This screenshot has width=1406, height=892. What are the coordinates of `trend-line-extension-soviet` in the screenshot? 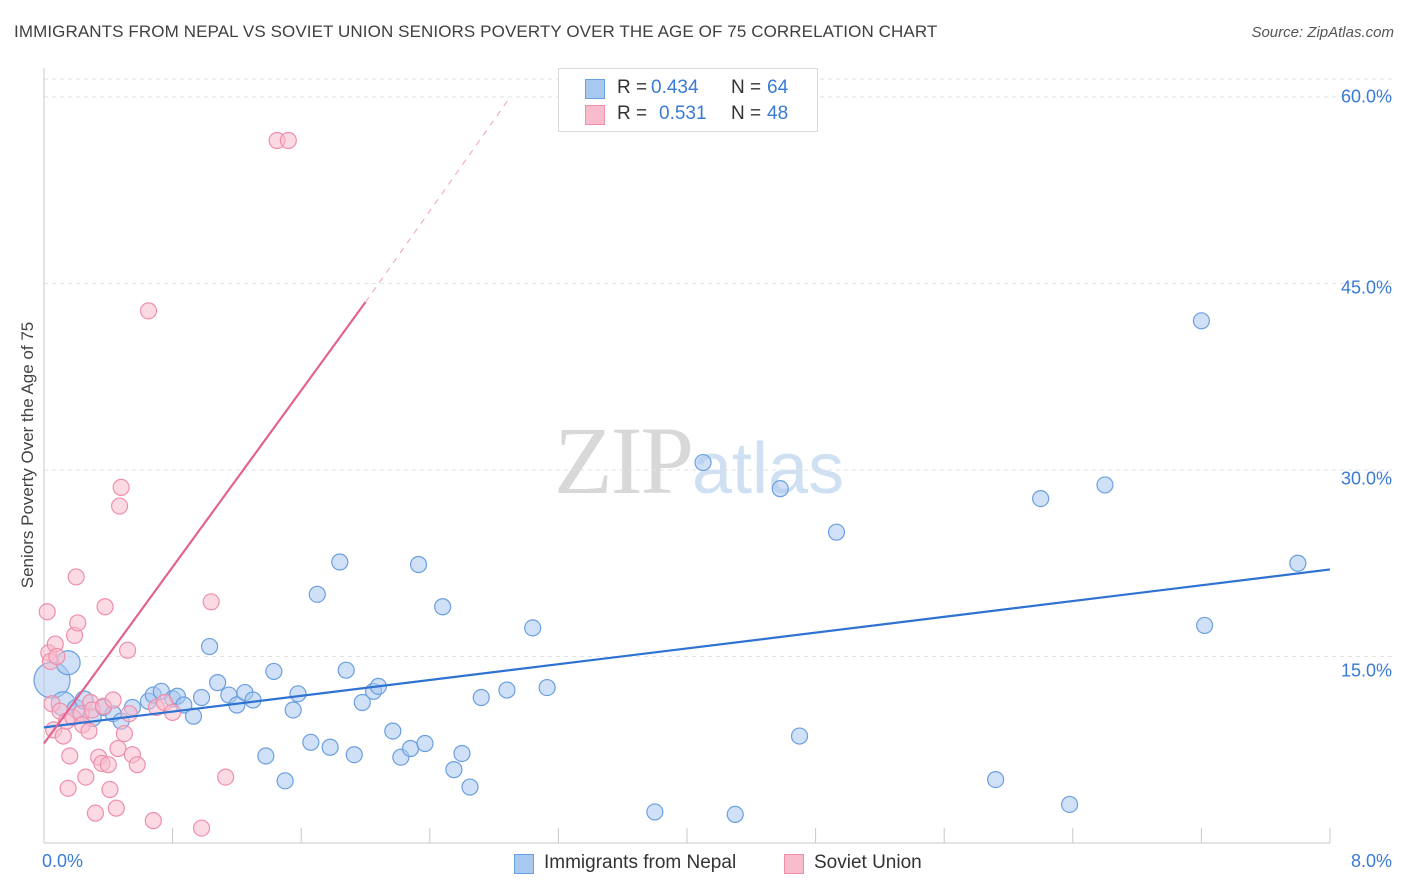 It's located at (438, 199).